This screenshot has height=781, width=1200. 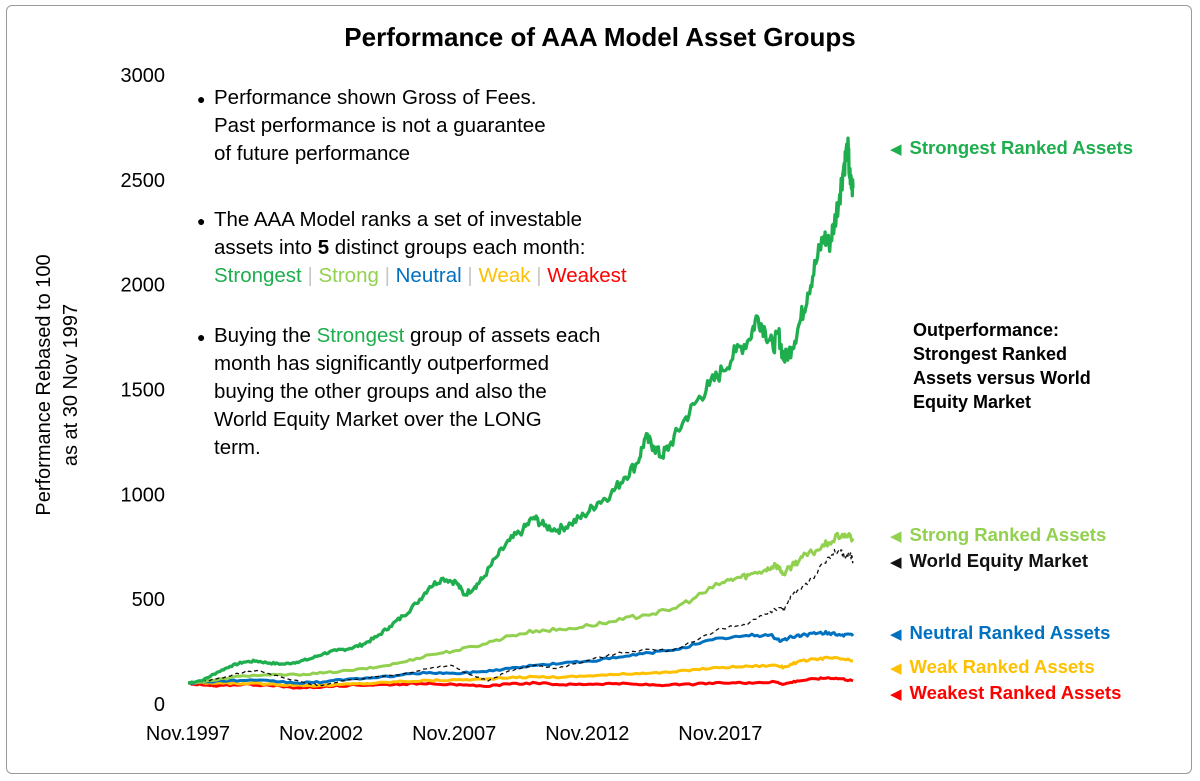 What do you see at coordinates (520, 617) in the screenshot?
I see `series-line-world-equity-market` at bounding box center [520, 617].